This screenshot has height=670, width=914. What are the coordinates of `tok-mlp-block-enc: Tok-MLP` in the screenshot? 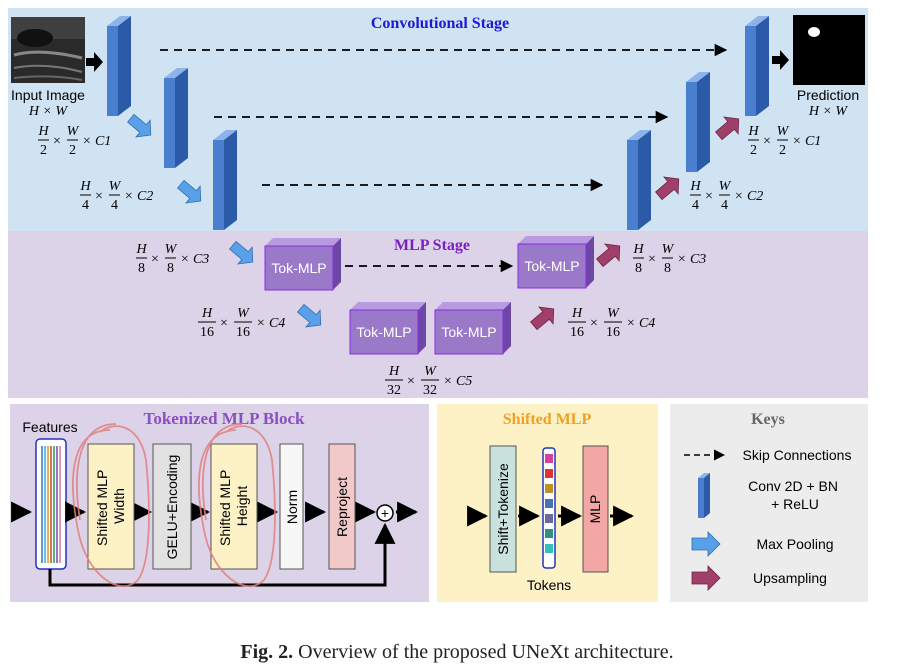 It's located at (302, 264).